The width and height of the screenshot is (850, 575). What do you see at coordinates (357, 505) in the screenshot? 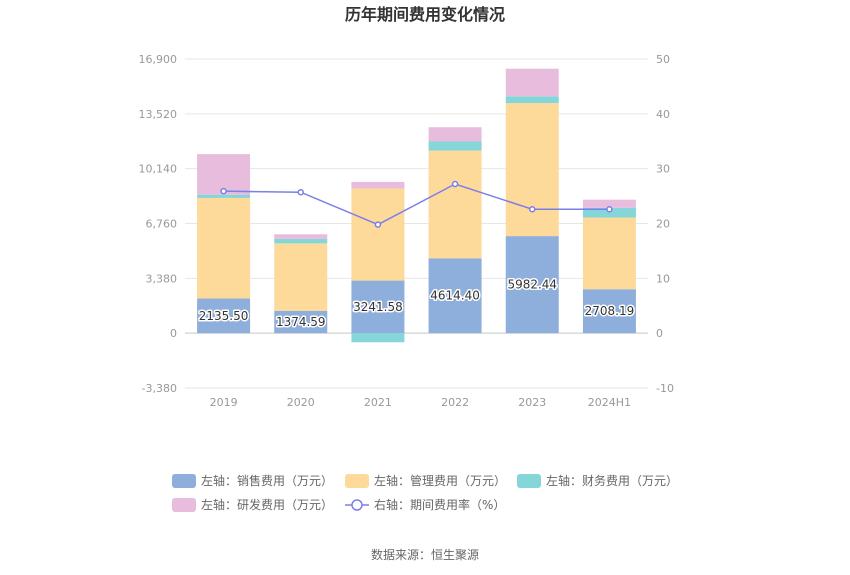
I see `legend-marker` at bounding box center [357, 505].